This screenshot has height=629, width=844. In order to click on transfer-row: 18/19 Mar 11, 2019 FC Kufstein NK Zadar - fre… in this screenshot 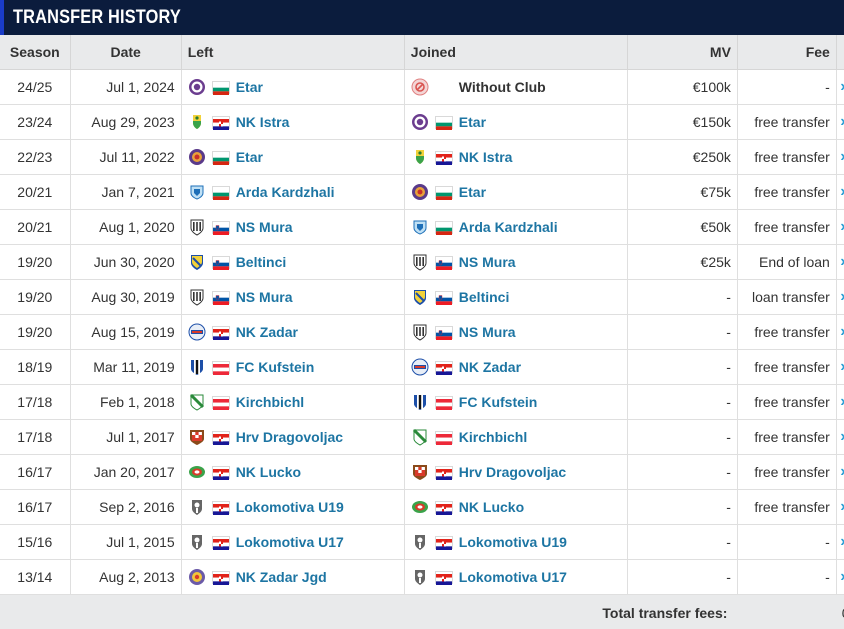, I will do `click(422, 367)`.